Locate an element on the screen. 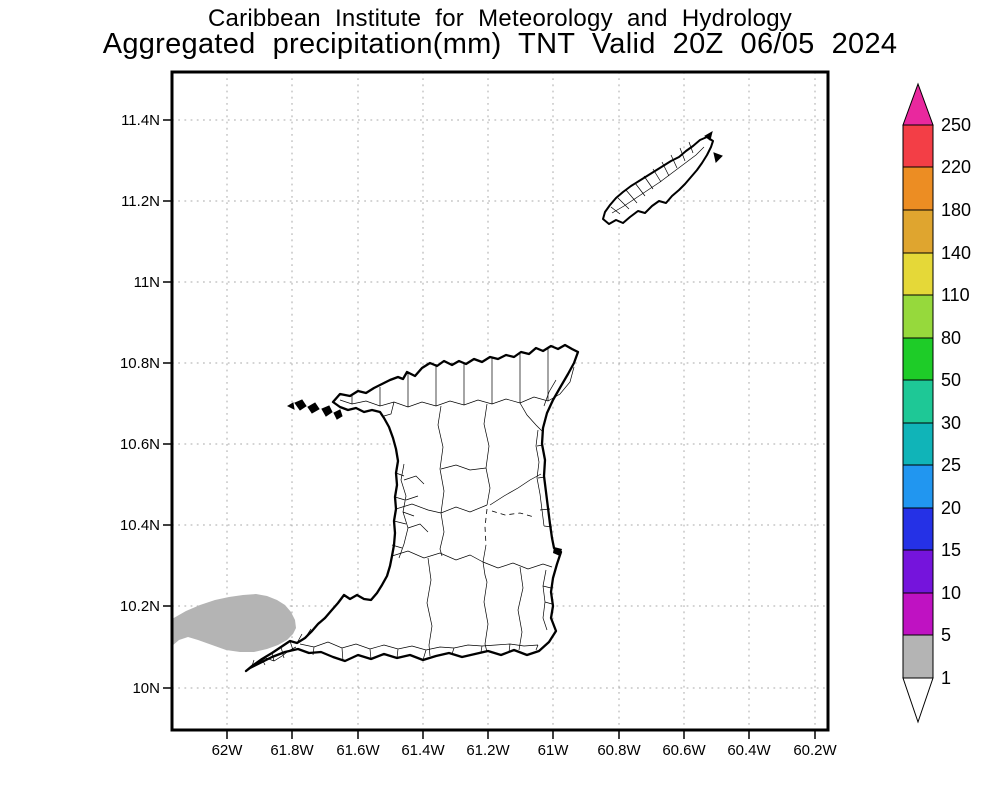 This screenshot has width=1000, height=800. x-tick-label: 60.2W is located at coordinates (815, 750).